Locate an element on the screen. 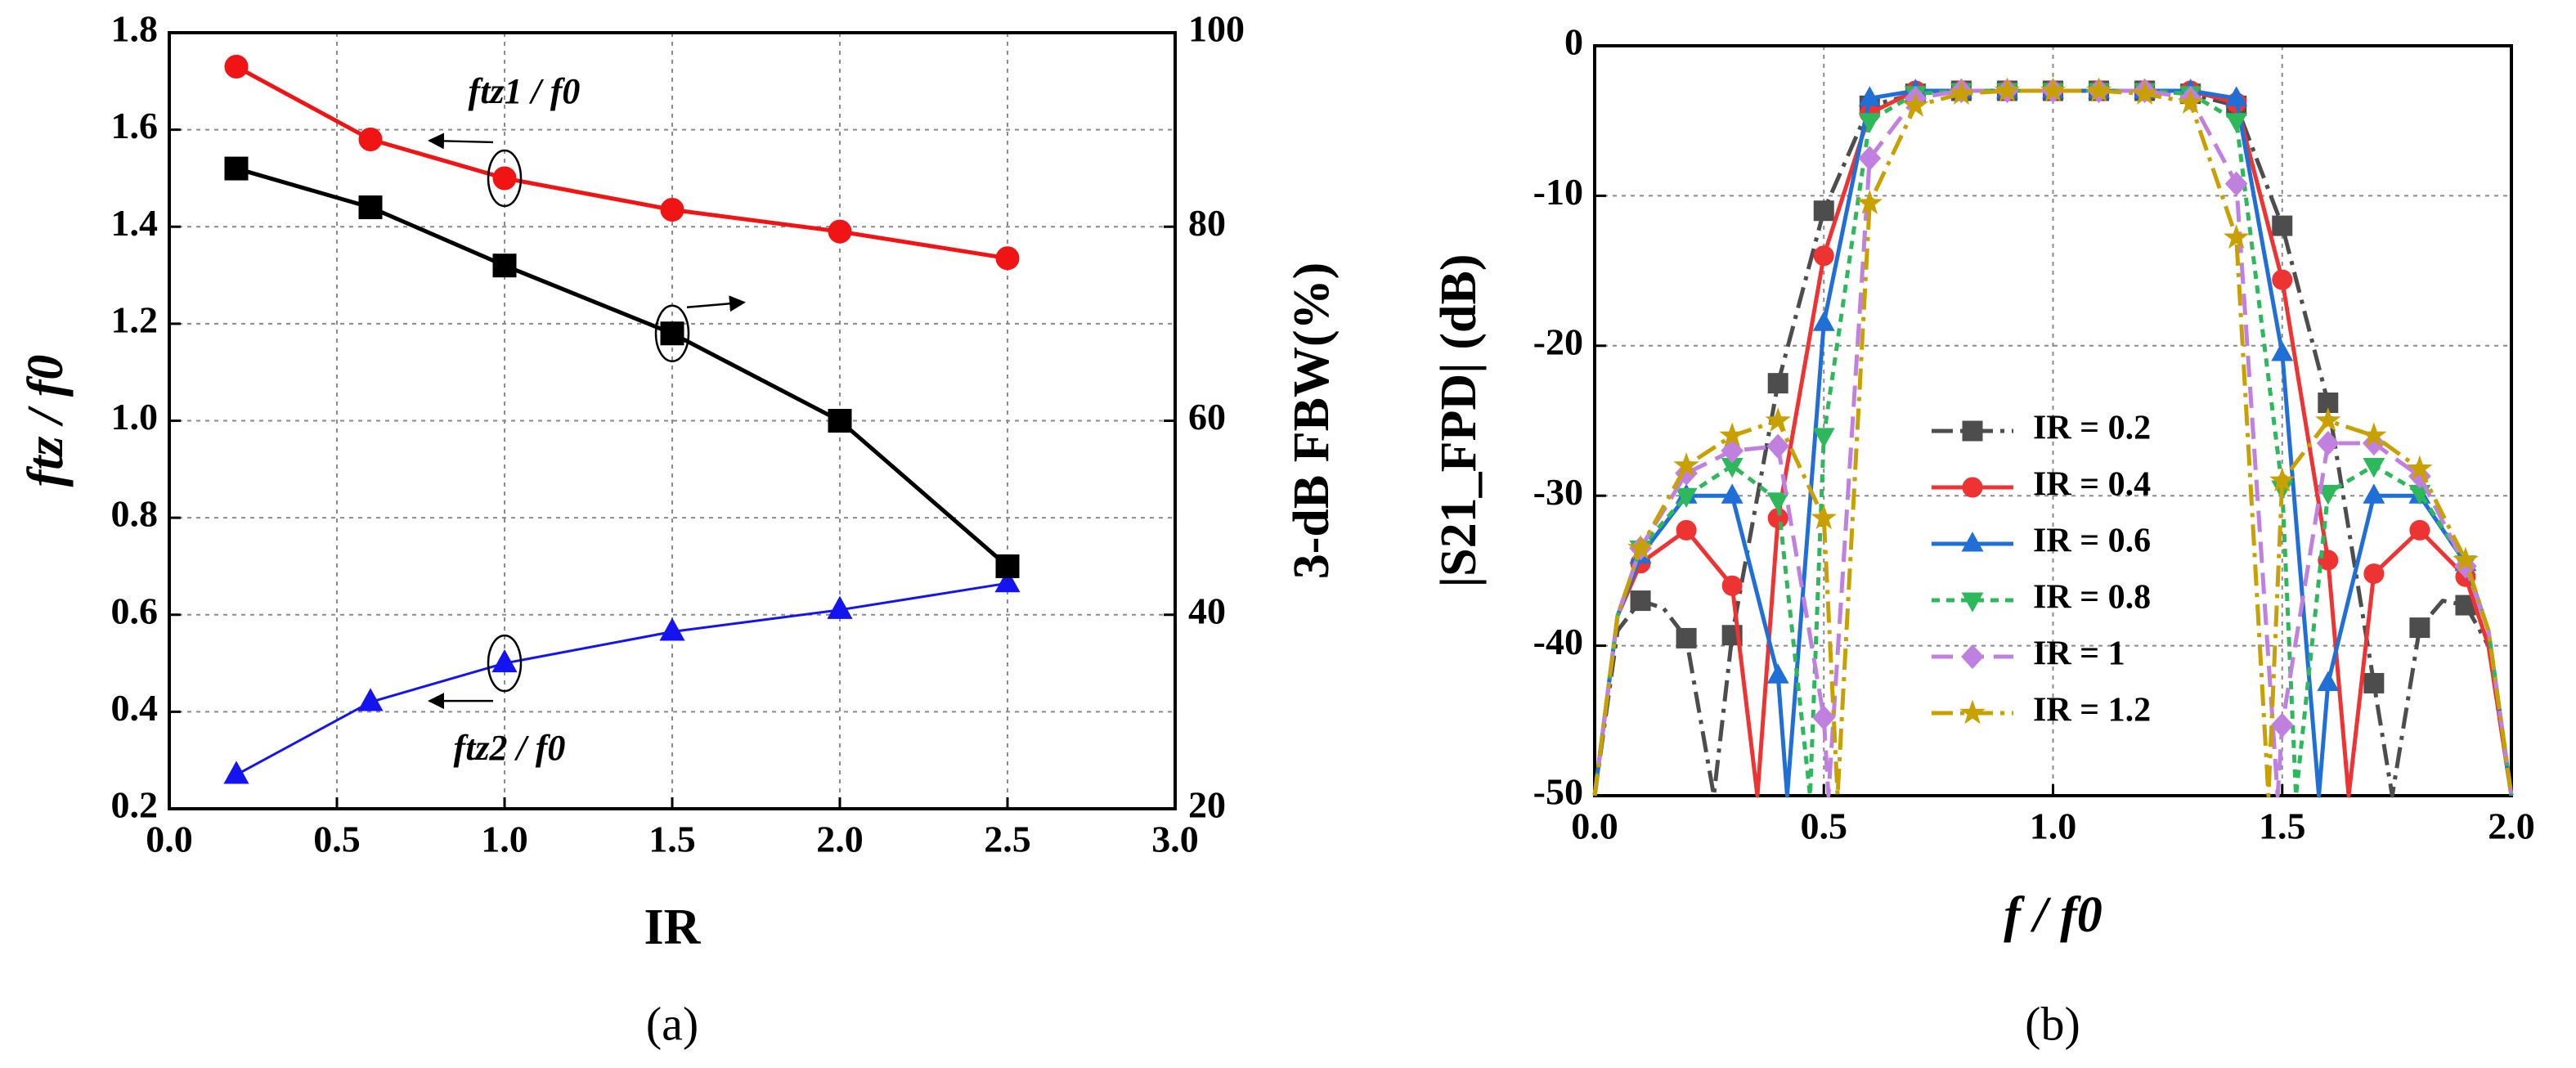  legend-label: IR = 0.4 is located at coordinates (2092, 485).